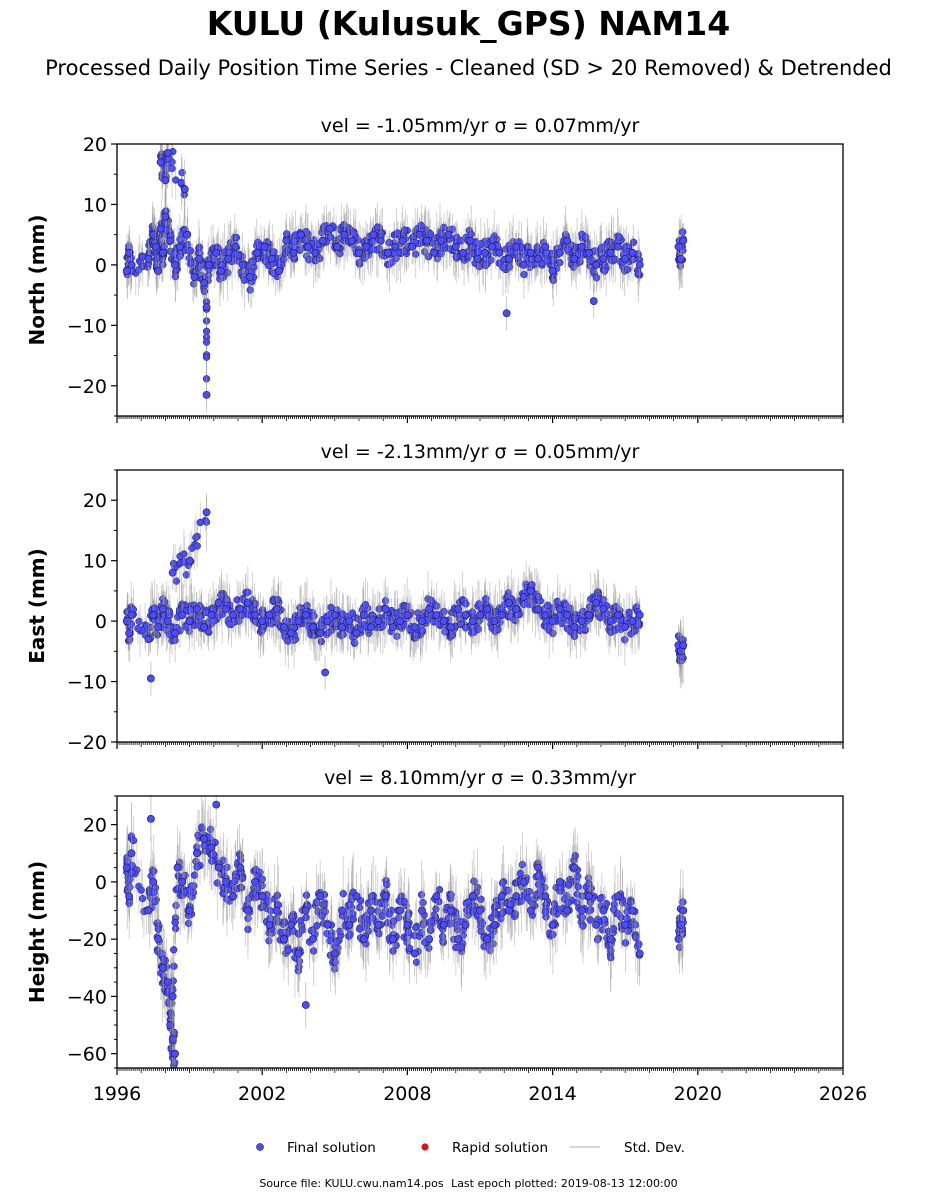 This screenshot has height=1200, width=937. I want to click on panel-title: vel = -1.05mm/yr σ = 0.07mm/yr, so click(480, 126).